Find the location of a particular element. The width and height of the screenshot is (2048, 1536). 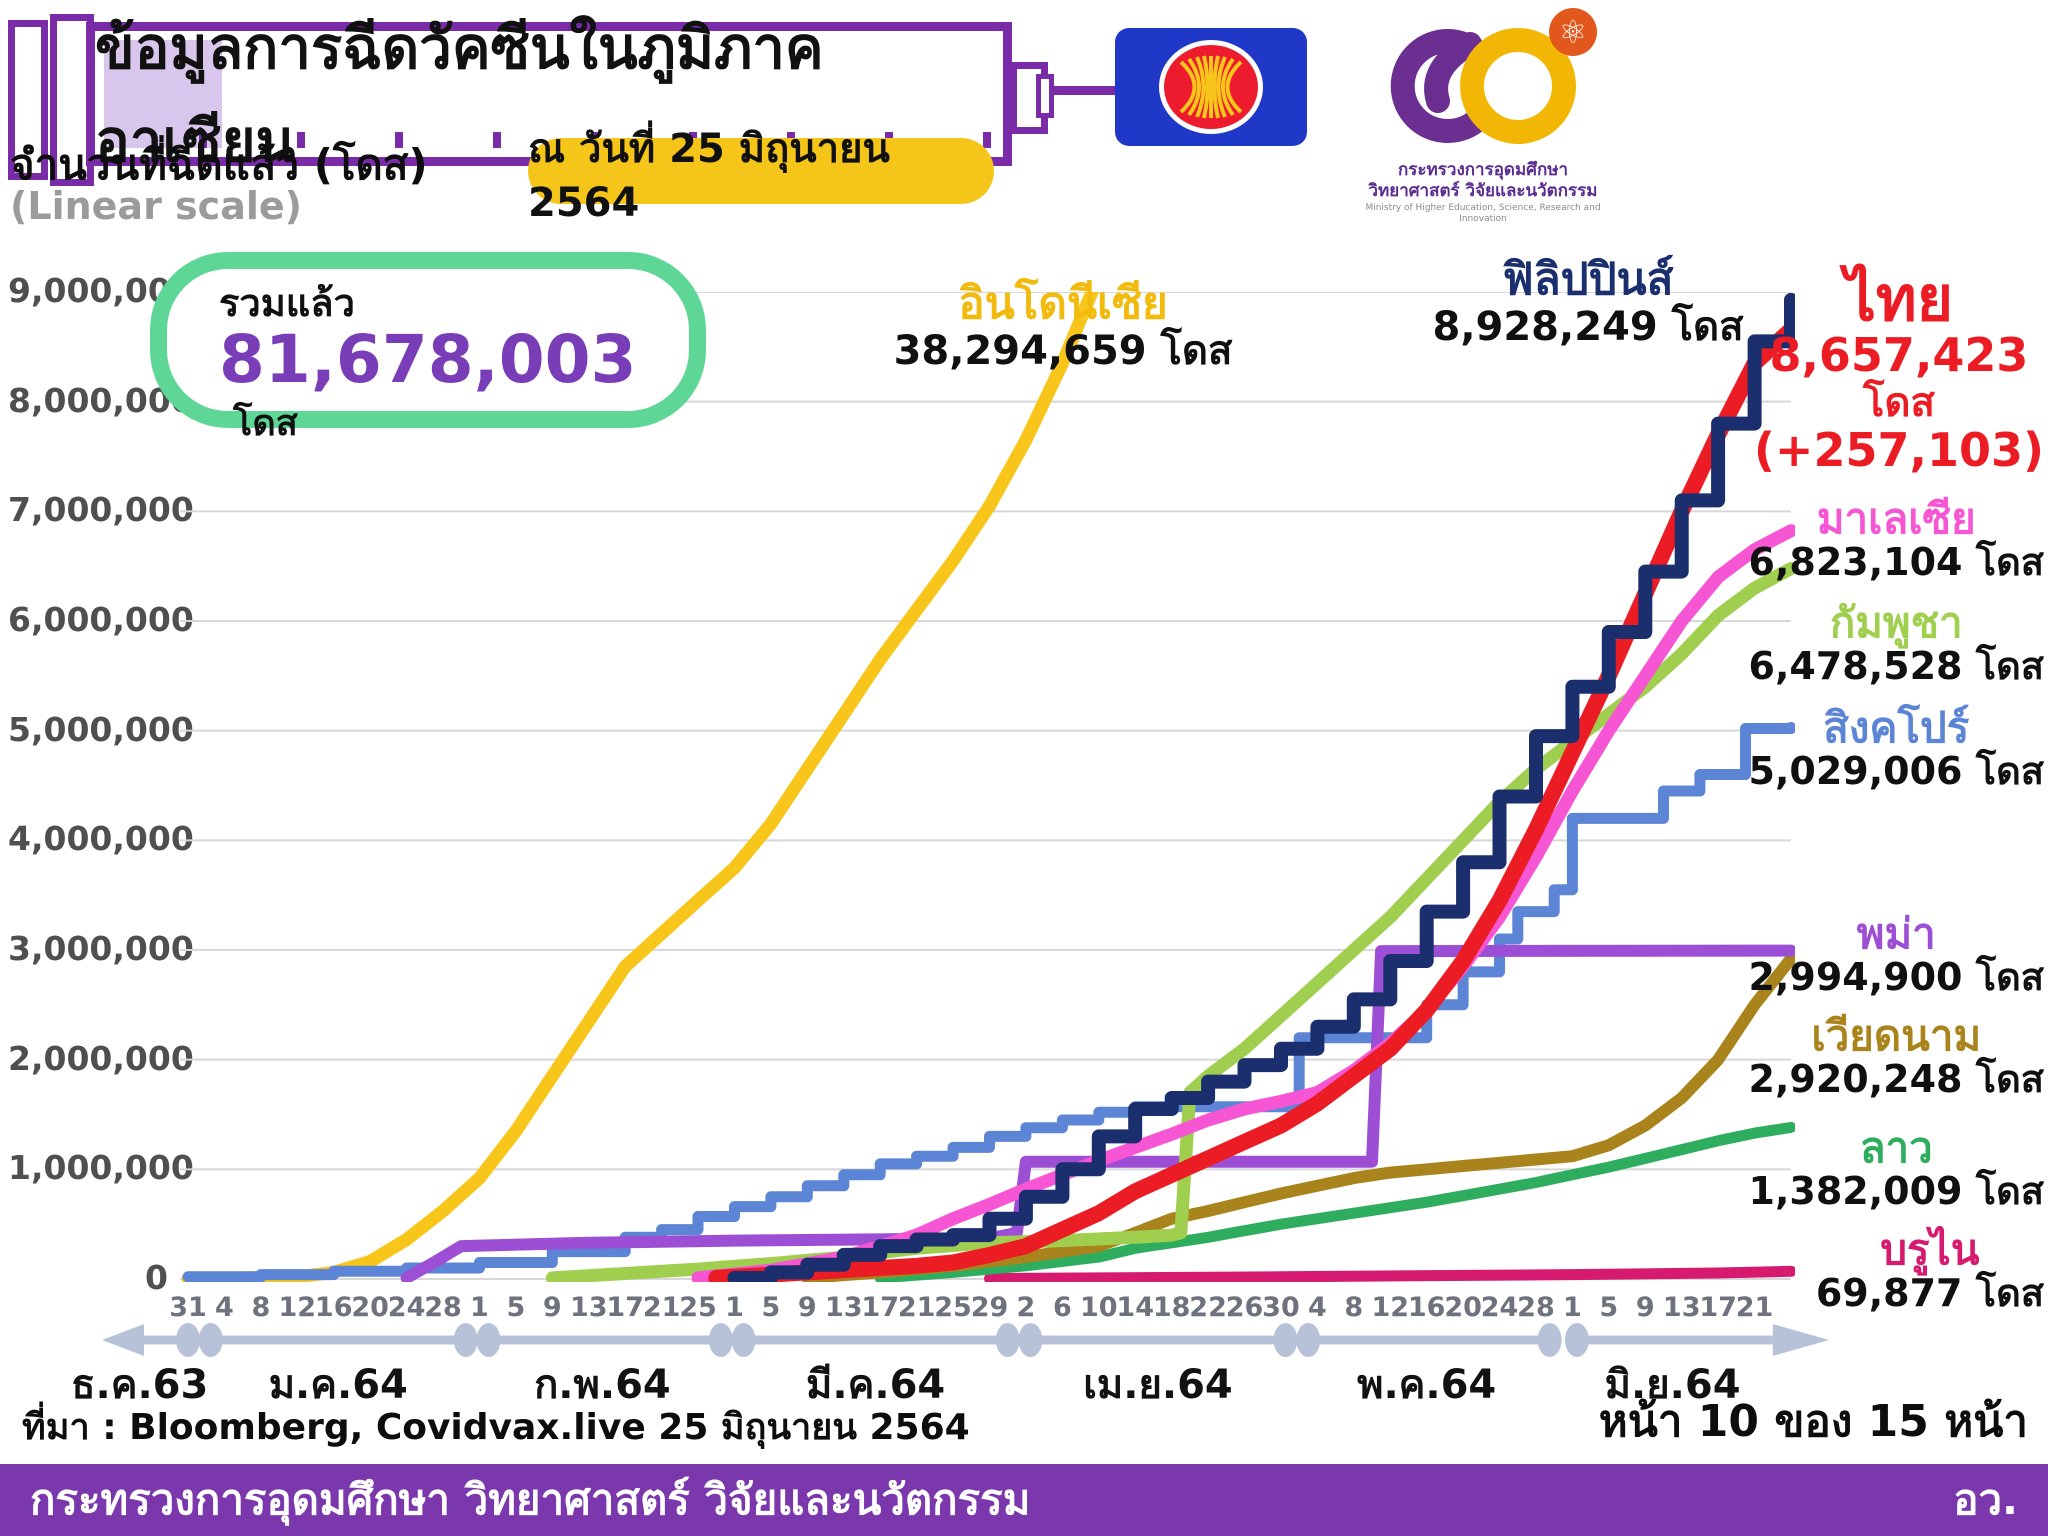

y-tick-label: 1,000,000 is located at coordinates (101, 1168).